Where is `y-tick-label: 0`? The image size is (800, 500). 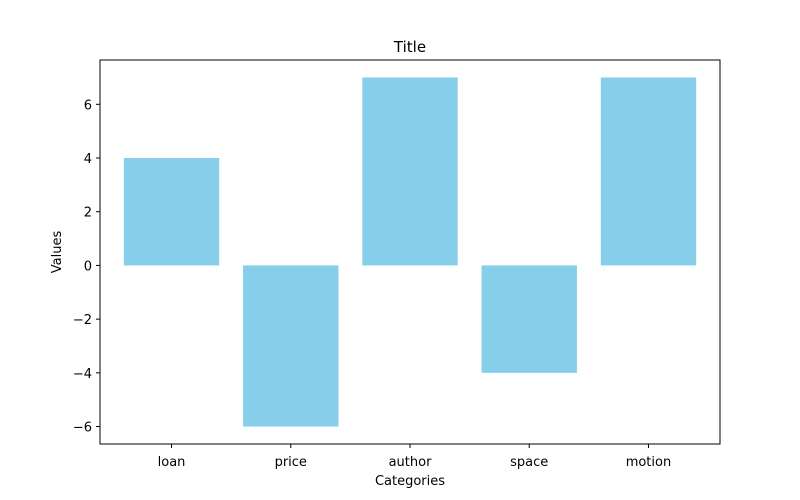
y-tick-label: 0 is located at coordinates (88, 266).